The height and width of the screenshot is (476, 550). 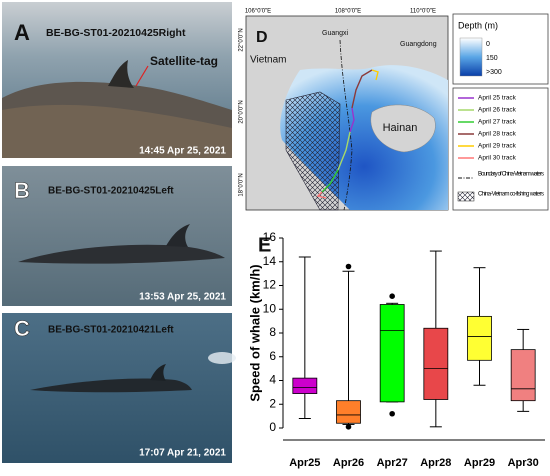 I want to click on legend-label: April 26 track, so click(x=497, y=110).